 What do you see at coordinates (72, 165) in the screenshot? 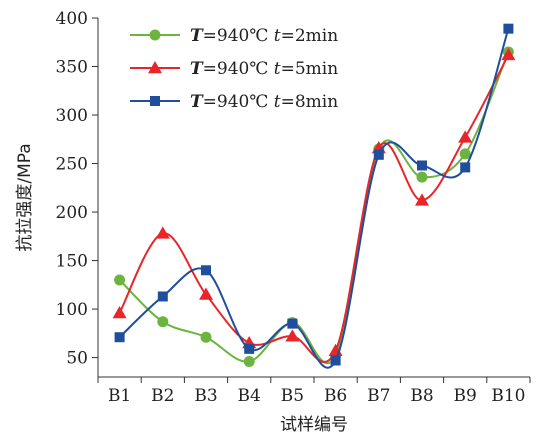
I see `y-tick-label: 250` at bounding box center [72, 165].